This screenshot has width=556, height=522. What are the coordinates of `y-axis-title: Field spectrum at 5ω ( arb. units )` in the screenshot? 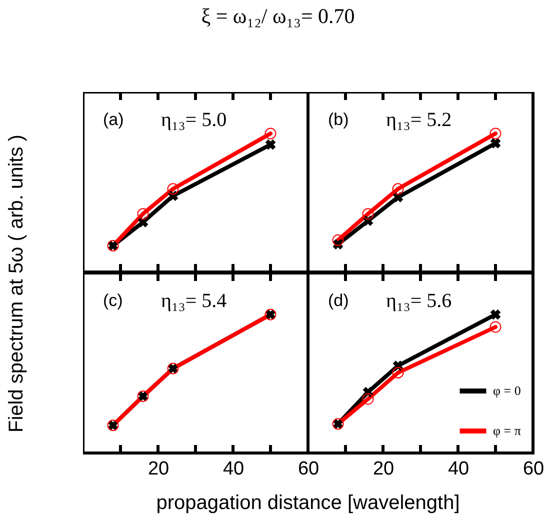 It's located at (17, 284).